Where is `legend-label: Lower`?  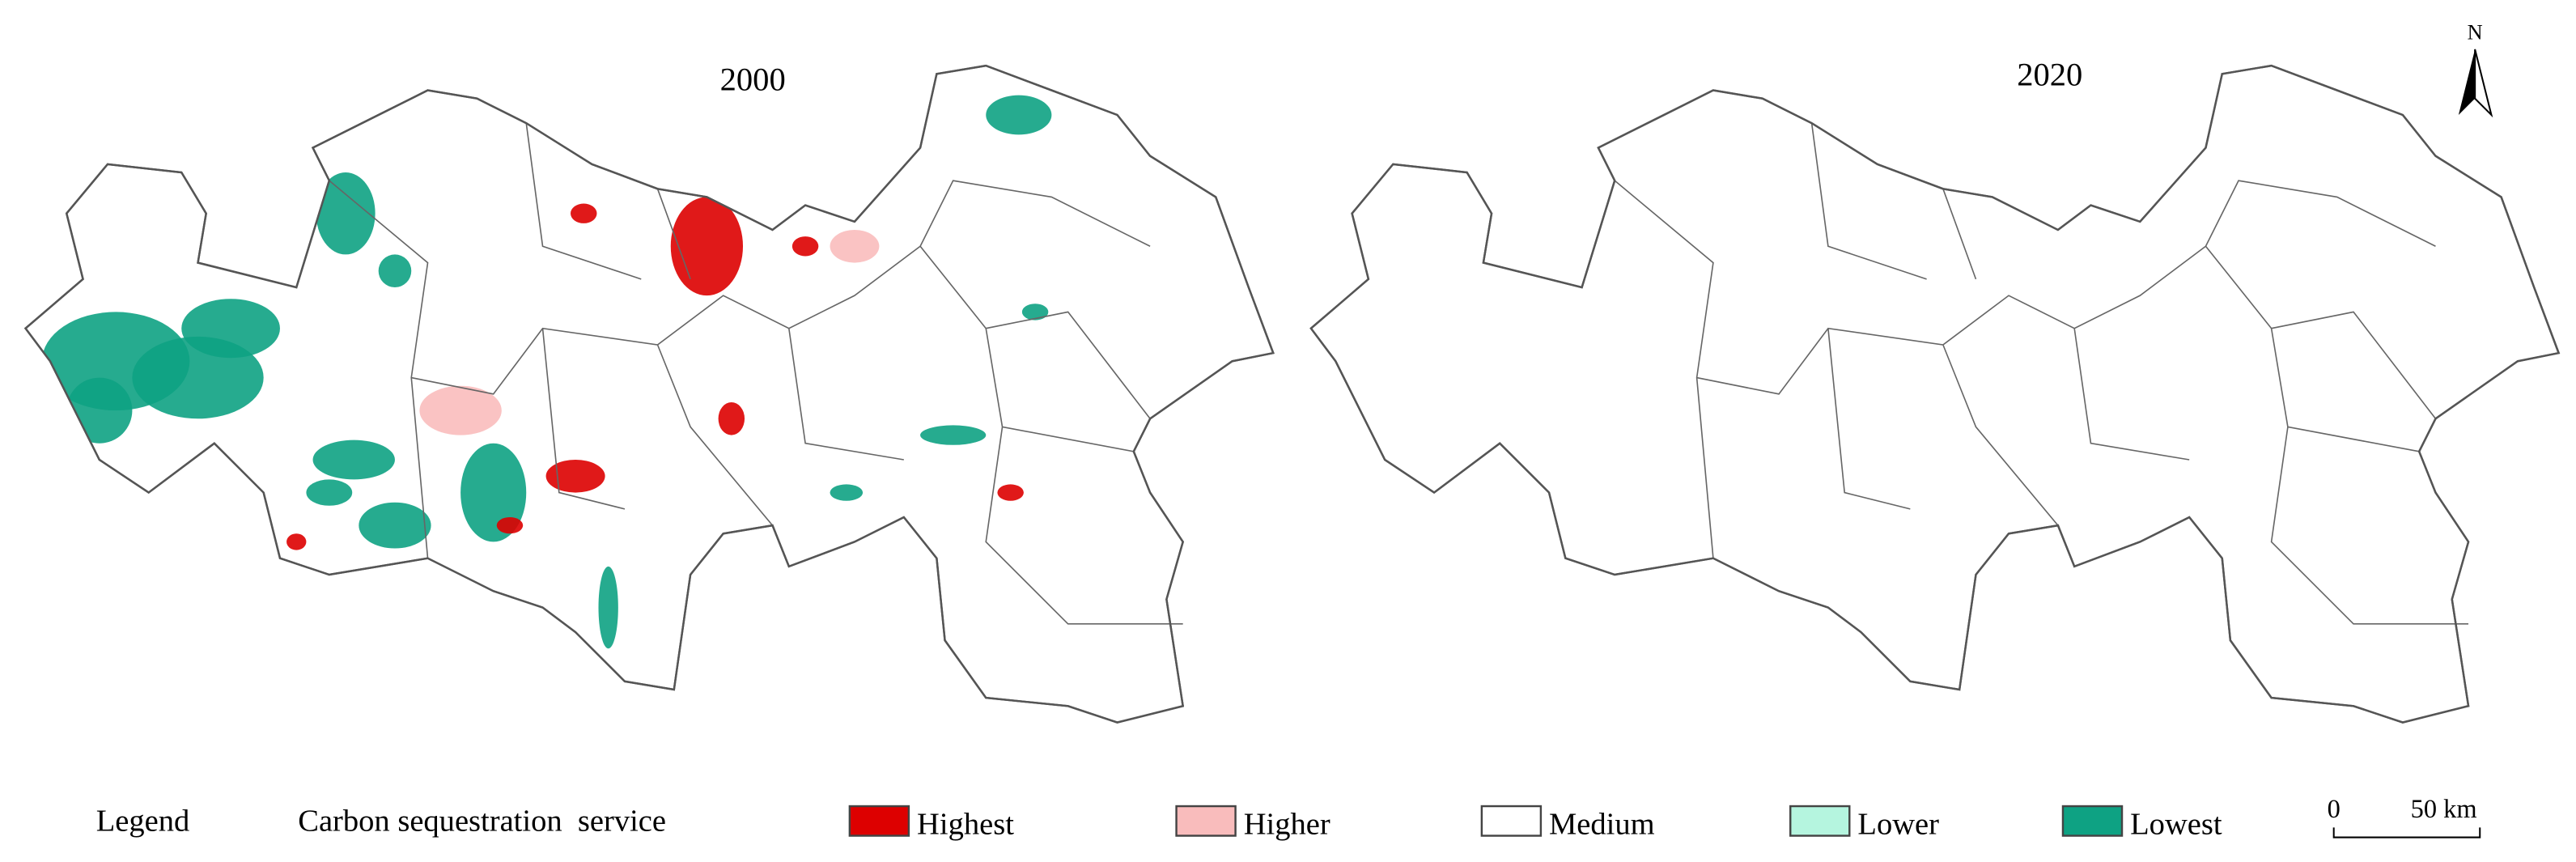 legend-label: Lower is located at coordinates (1898, 825).